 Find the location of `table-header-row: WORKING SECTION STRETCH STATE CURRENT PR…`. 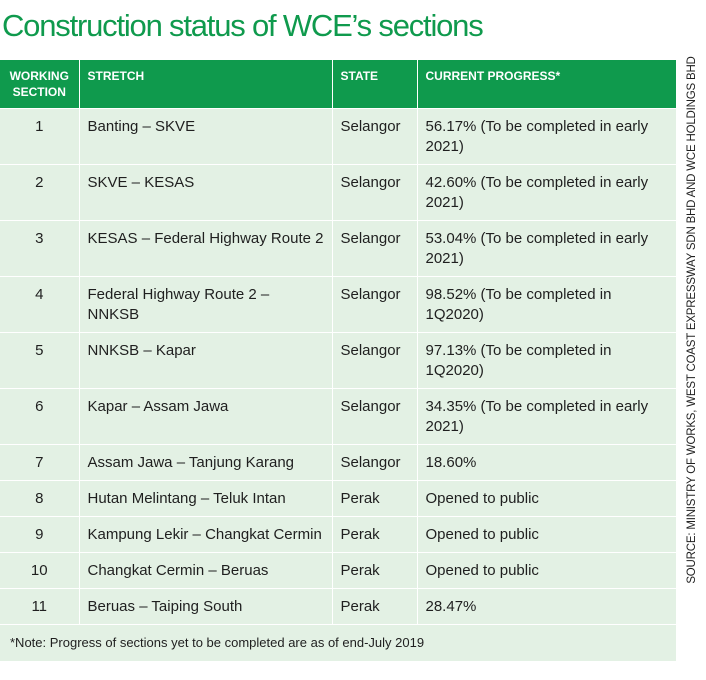

table-header-row: WORKING SECTION STRETCH STATE CURRENT PR… is located at coordinates (338, 84).